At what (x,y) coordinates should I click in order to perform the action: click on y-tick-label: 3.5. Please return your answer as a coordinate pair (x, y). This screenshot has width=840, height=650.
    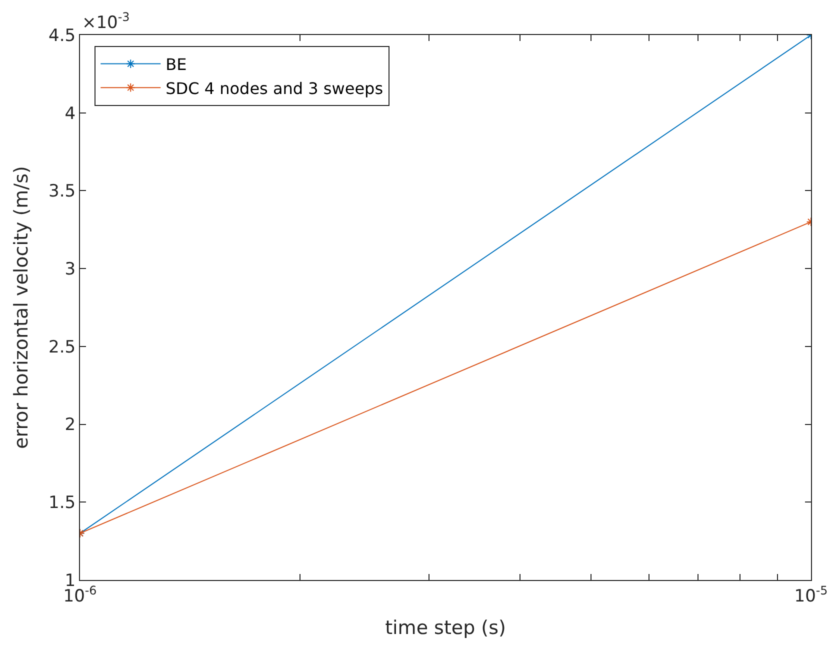
    Looking at the image, I should click on (62, 192).